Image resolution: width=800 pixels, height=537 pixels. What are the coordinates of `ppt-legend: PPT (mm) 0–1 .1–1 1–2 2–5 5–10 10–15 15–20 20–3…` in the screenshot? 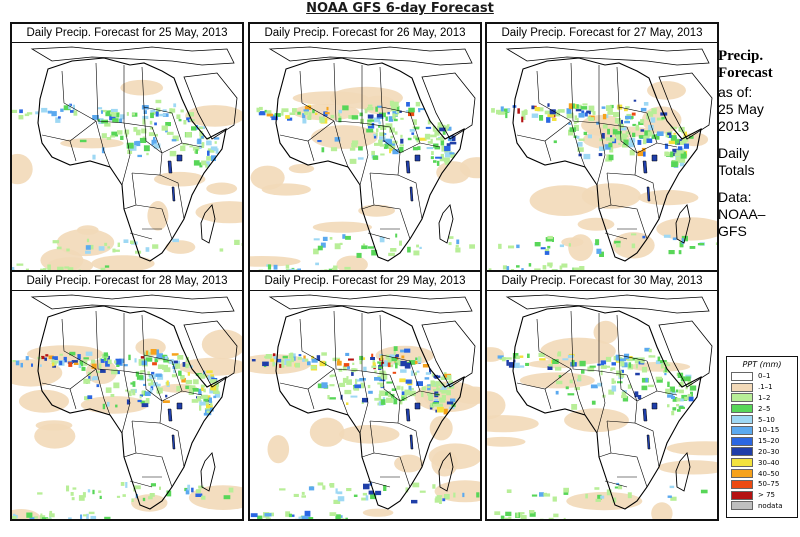 It's located at (762, 437).